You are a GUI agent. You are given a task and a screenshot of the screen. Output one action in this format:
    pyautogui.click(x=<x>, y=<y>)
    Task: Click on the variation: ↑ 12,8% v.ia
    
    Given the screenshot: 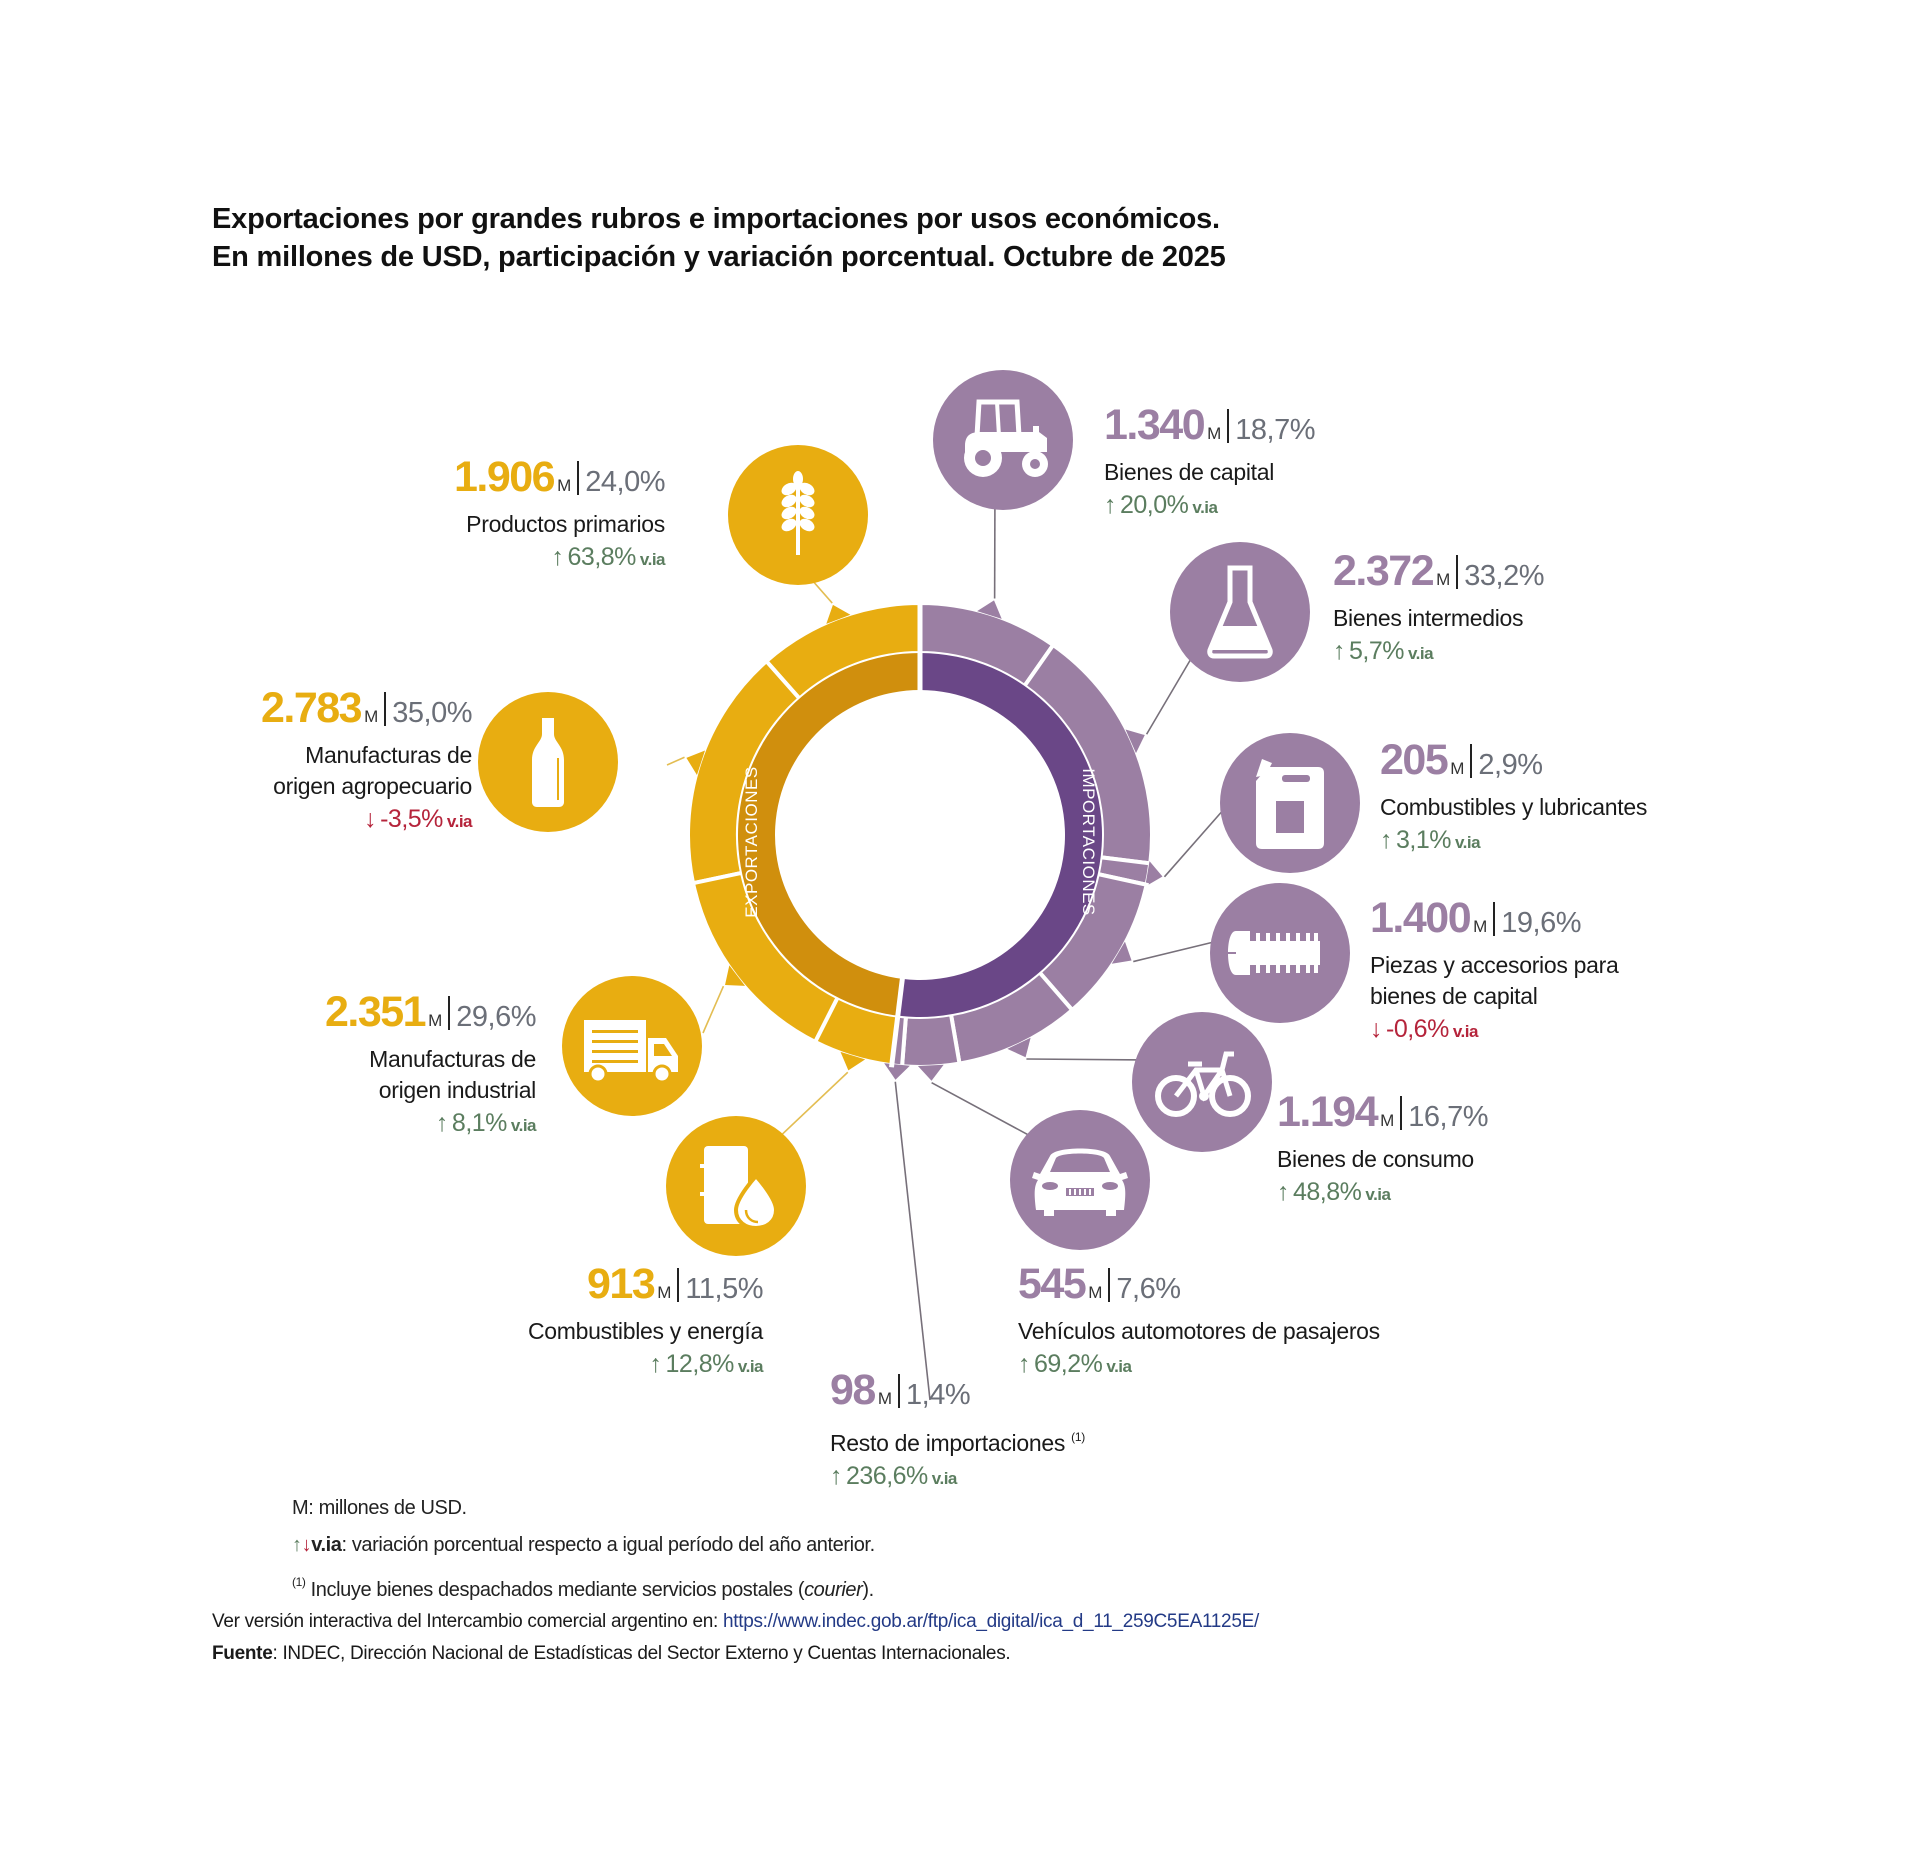 What is the action you would take?
    pyautogui.click(x=706, y=1364)
    